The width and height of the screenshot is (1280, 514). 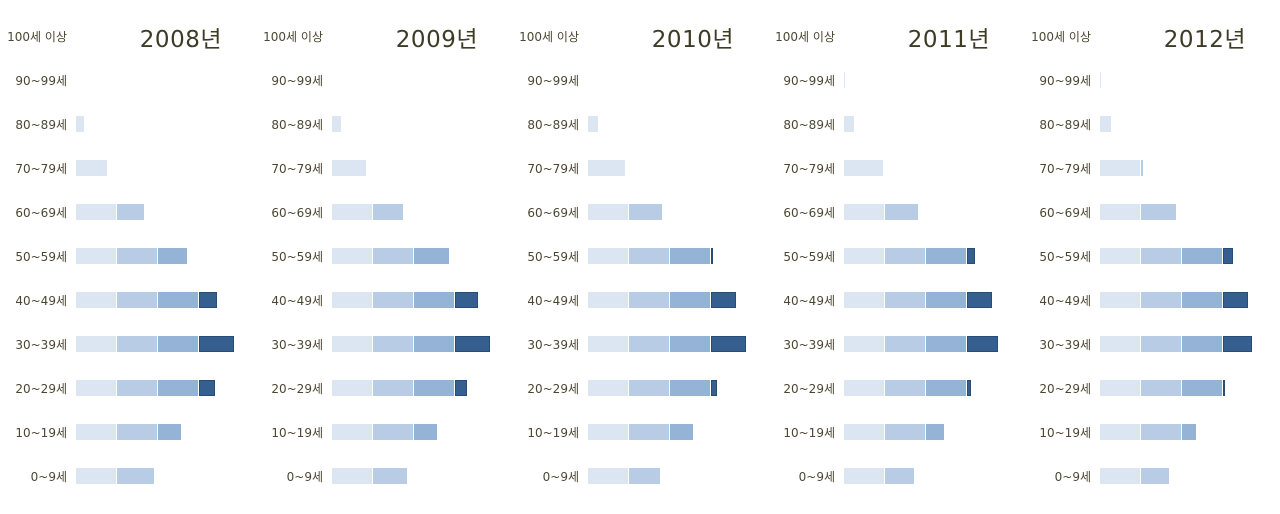 I want to click on age-group-label: 50~59세, so click(x=297, y=257).